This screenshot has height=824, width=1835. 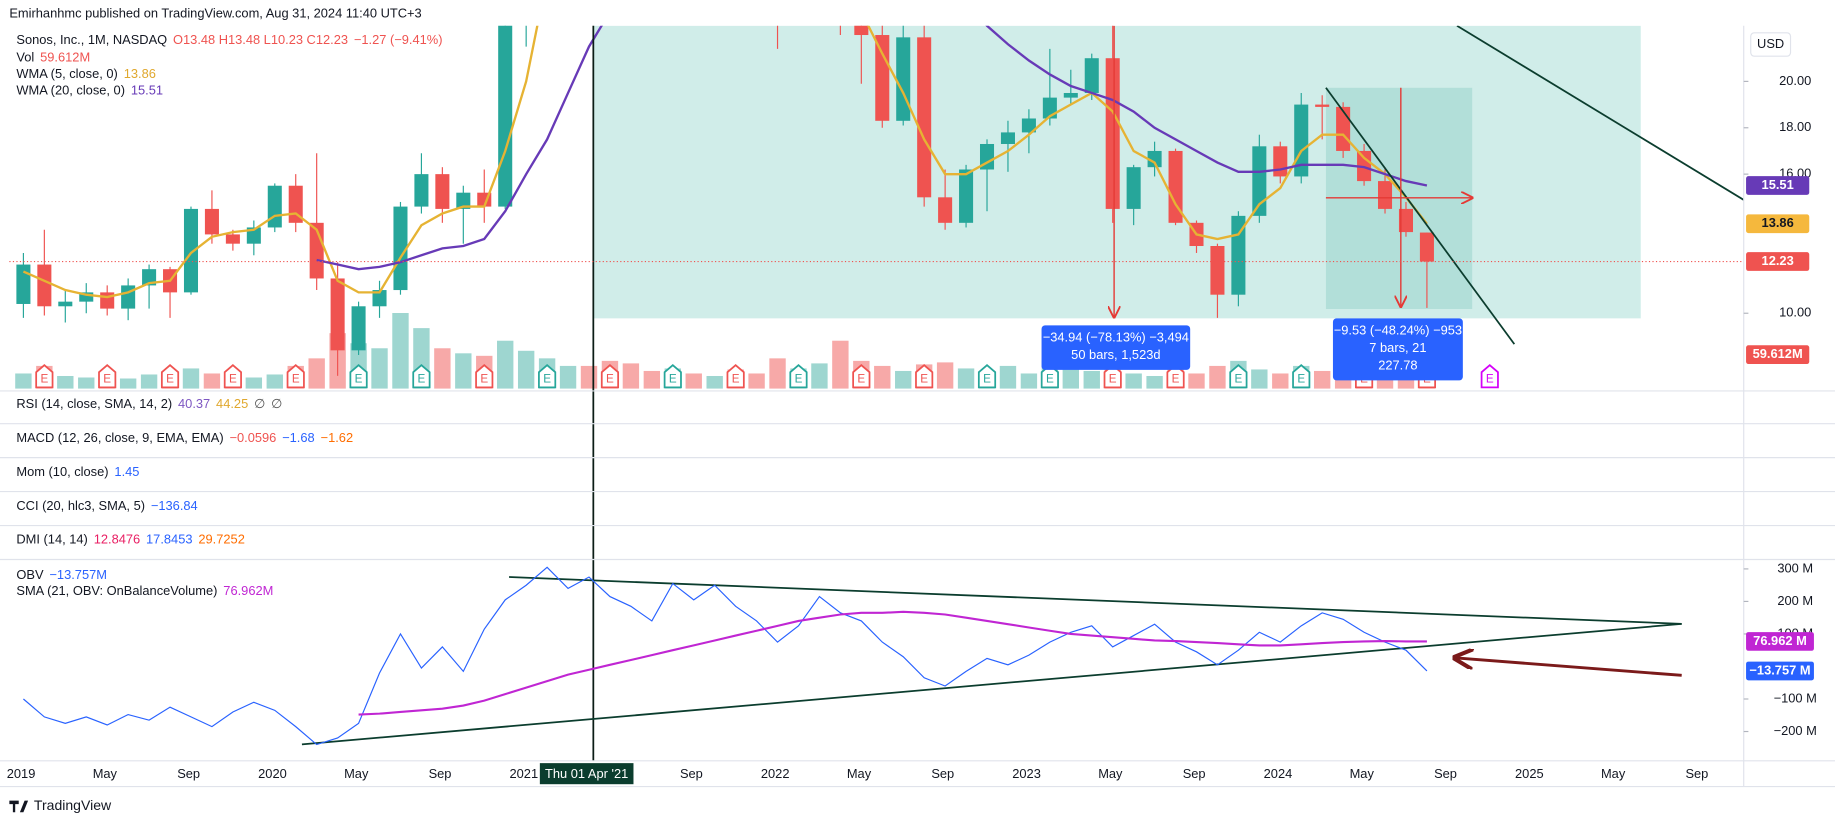 What do you see at coordinates (62, 471) in the screenshot?
I see `legend-item: Mom (10, close)` at bounding box center [62, 471].